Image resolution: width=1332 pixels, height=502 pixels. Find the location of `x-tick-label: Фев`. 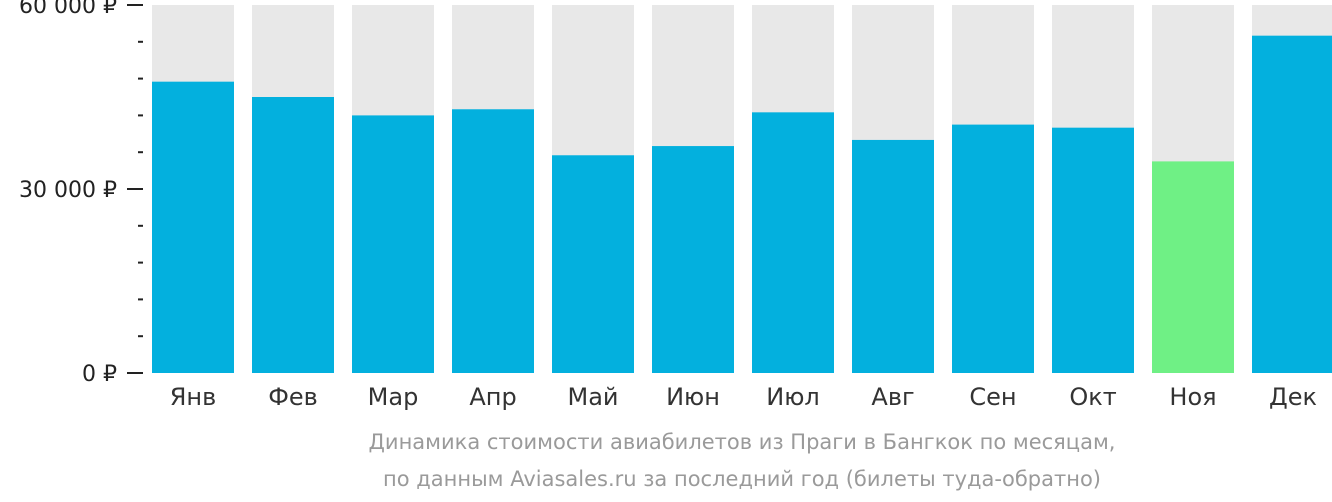

x-tick-label: Фев is located at coordinates (293, 397).